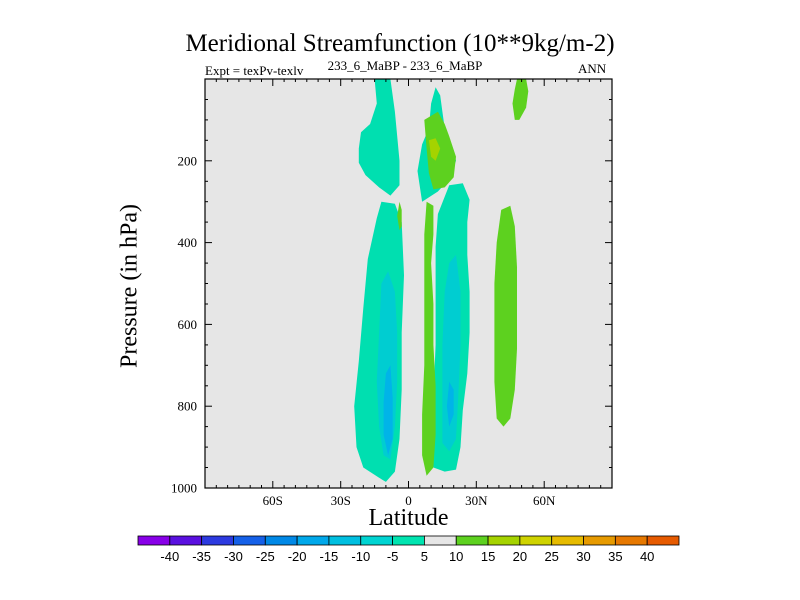 This screenshot has height=600, width=800. I want to click on colorbar-label: -35, so click(201, 556).